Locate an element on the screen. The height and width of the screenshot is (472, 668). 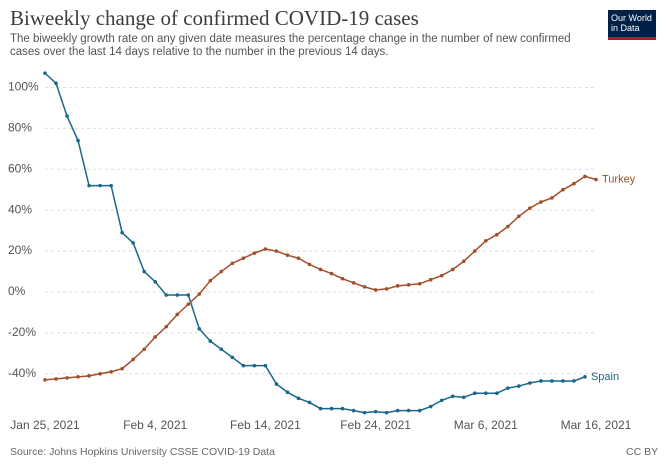
y-tick-label: 0% is located at coordinates (17, 291).